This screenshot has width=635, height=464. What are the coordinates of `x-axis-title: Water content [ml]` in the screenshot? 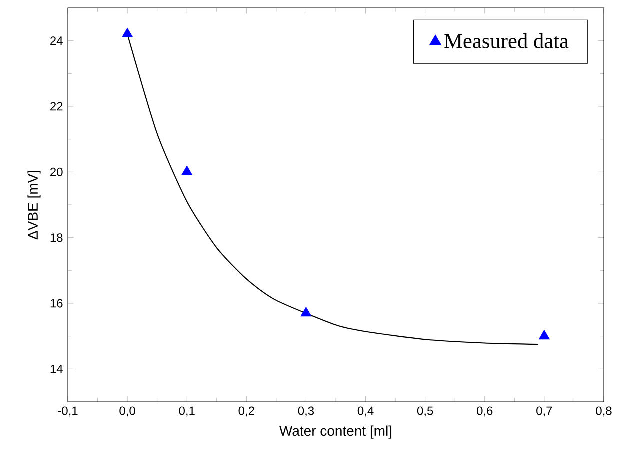 It's located at (336, 432).